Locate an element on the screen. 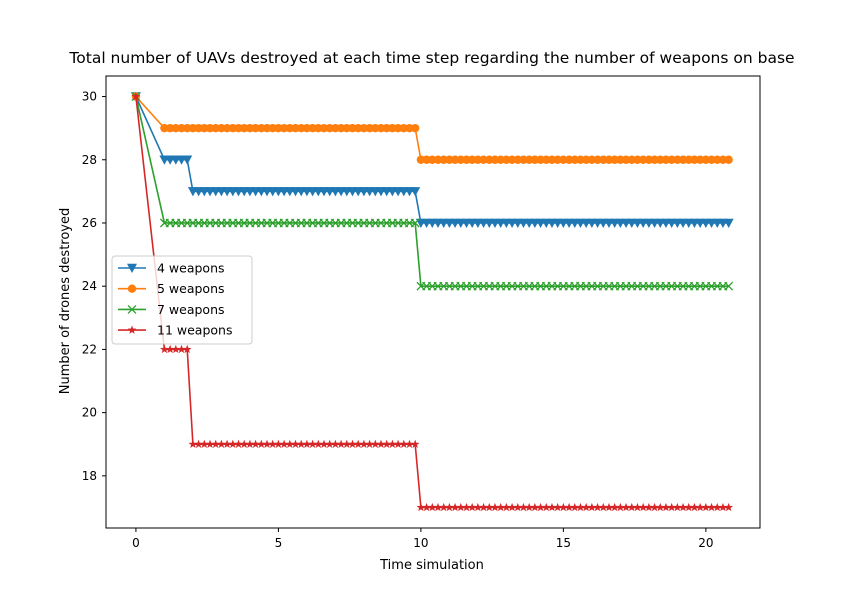  legend-item: 11 weapons is located at coordinates (175, 330).